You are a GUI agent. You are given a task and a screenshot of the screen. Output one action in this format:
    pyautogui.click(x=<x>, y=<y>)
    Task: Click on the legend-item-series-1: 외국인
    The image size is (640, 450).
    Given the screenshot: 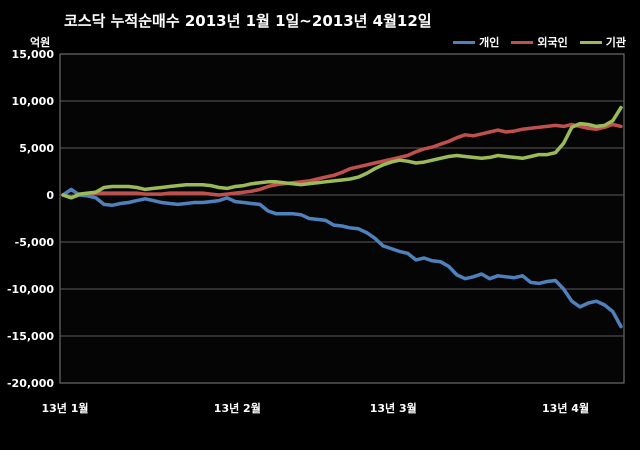 What is the action you would take?
    pyautogui.click(x=539, y=42)
    